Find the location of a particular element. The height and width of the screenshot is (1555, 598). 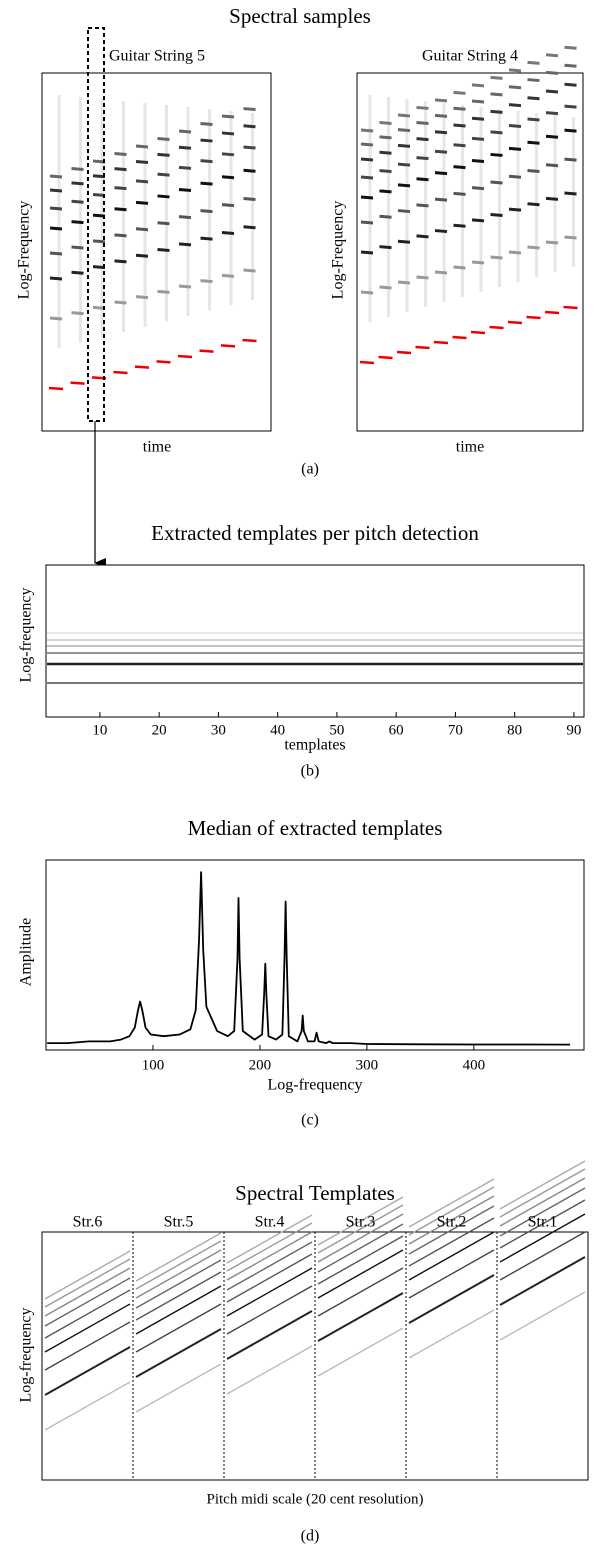

spectrogram-left is located at coordinates (156, 252).